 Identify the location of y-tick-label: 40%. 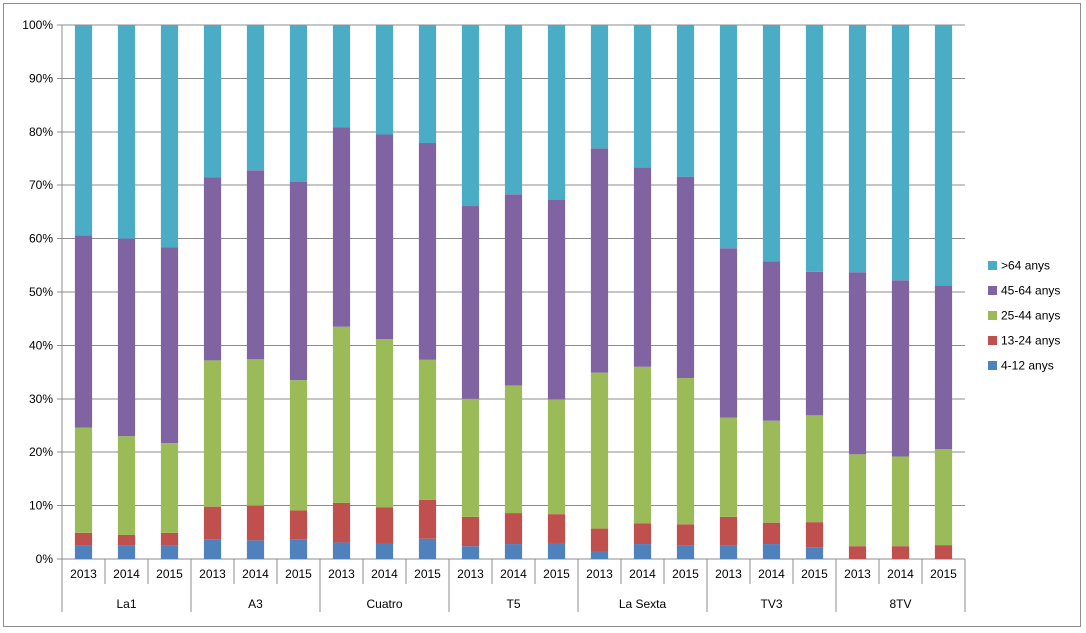
(41, 345).